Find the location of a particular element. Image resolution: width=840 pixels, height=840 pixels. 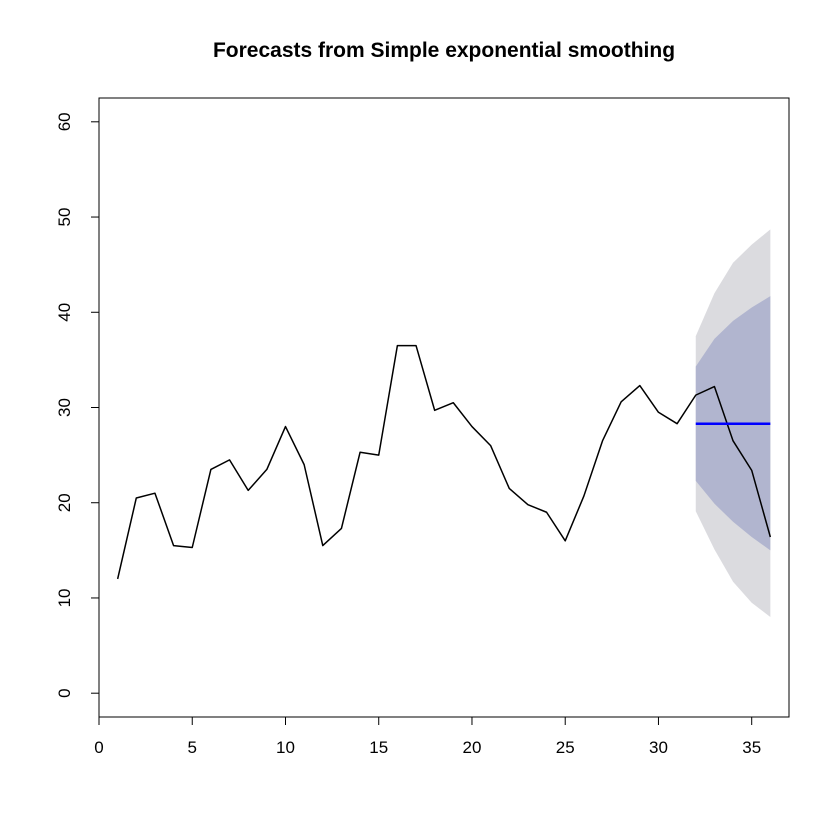

y-tick-label: 0 is located at coordinates (64, 692).